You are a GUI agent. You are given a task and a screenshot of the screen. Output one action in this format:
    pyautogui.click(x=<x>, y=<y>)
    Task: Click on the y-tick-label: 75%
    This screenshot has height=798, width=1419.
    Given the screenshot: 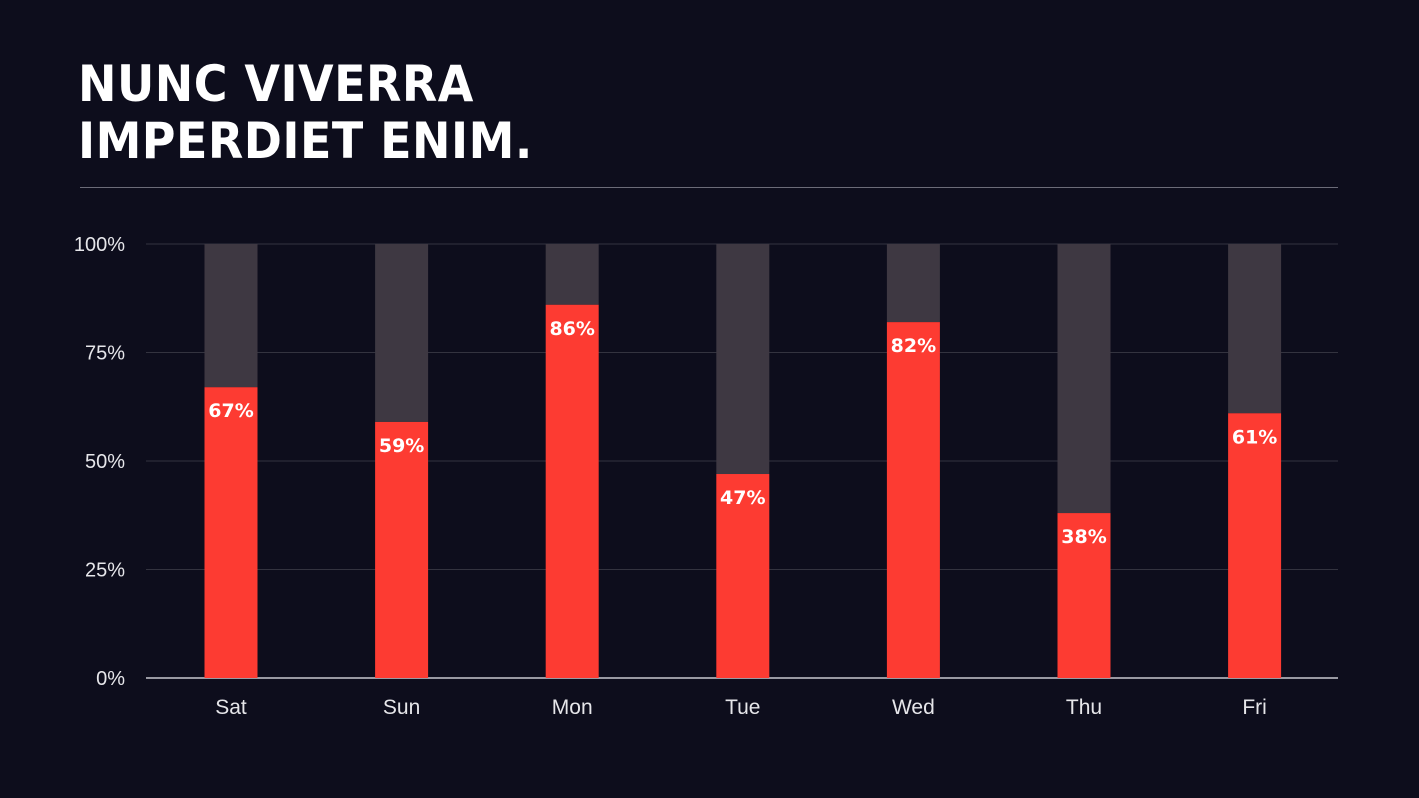 What is the action you would take?
    pyautogui.click(x=105, y=354)
    